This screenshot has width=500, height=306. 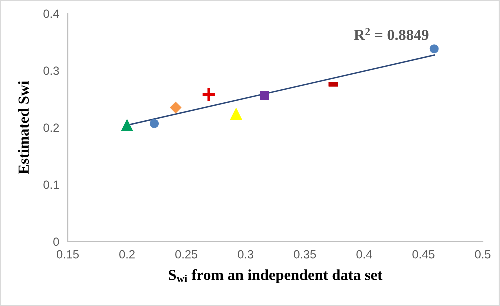 I want to click on y-tick-label: 0.4, so click(x=52, y=14).